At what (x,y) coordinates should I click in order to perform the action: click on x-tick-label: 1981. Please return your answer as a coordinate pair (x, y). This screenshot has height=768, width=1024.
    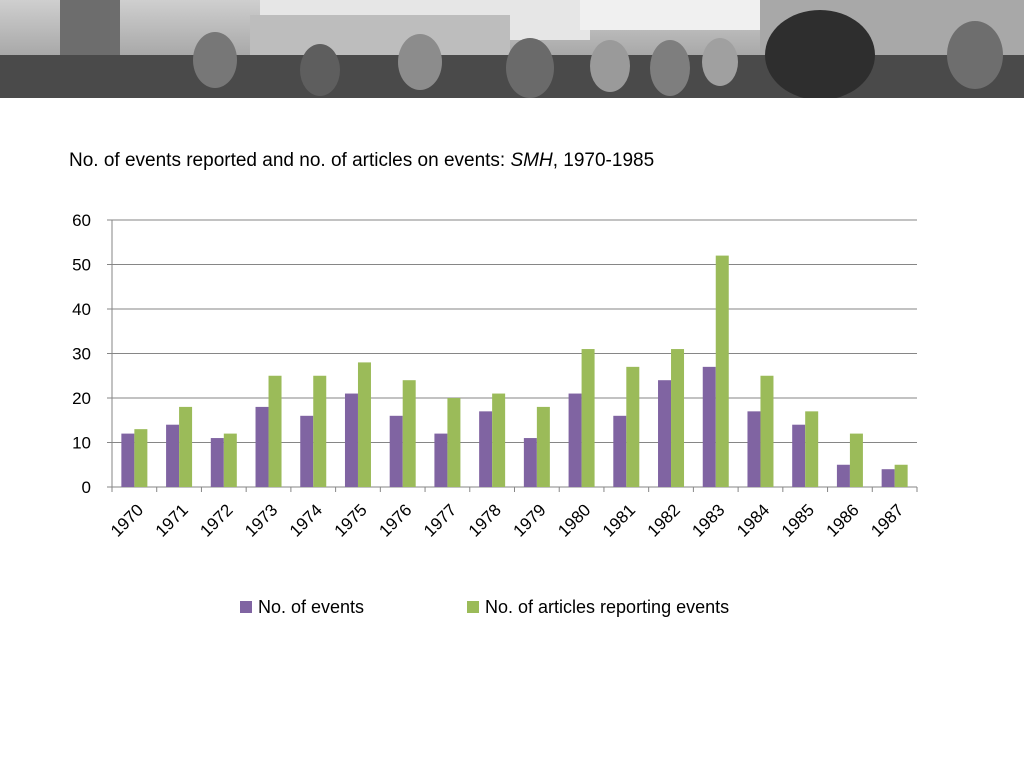
    Looking at the image, I should click on (619, 520).